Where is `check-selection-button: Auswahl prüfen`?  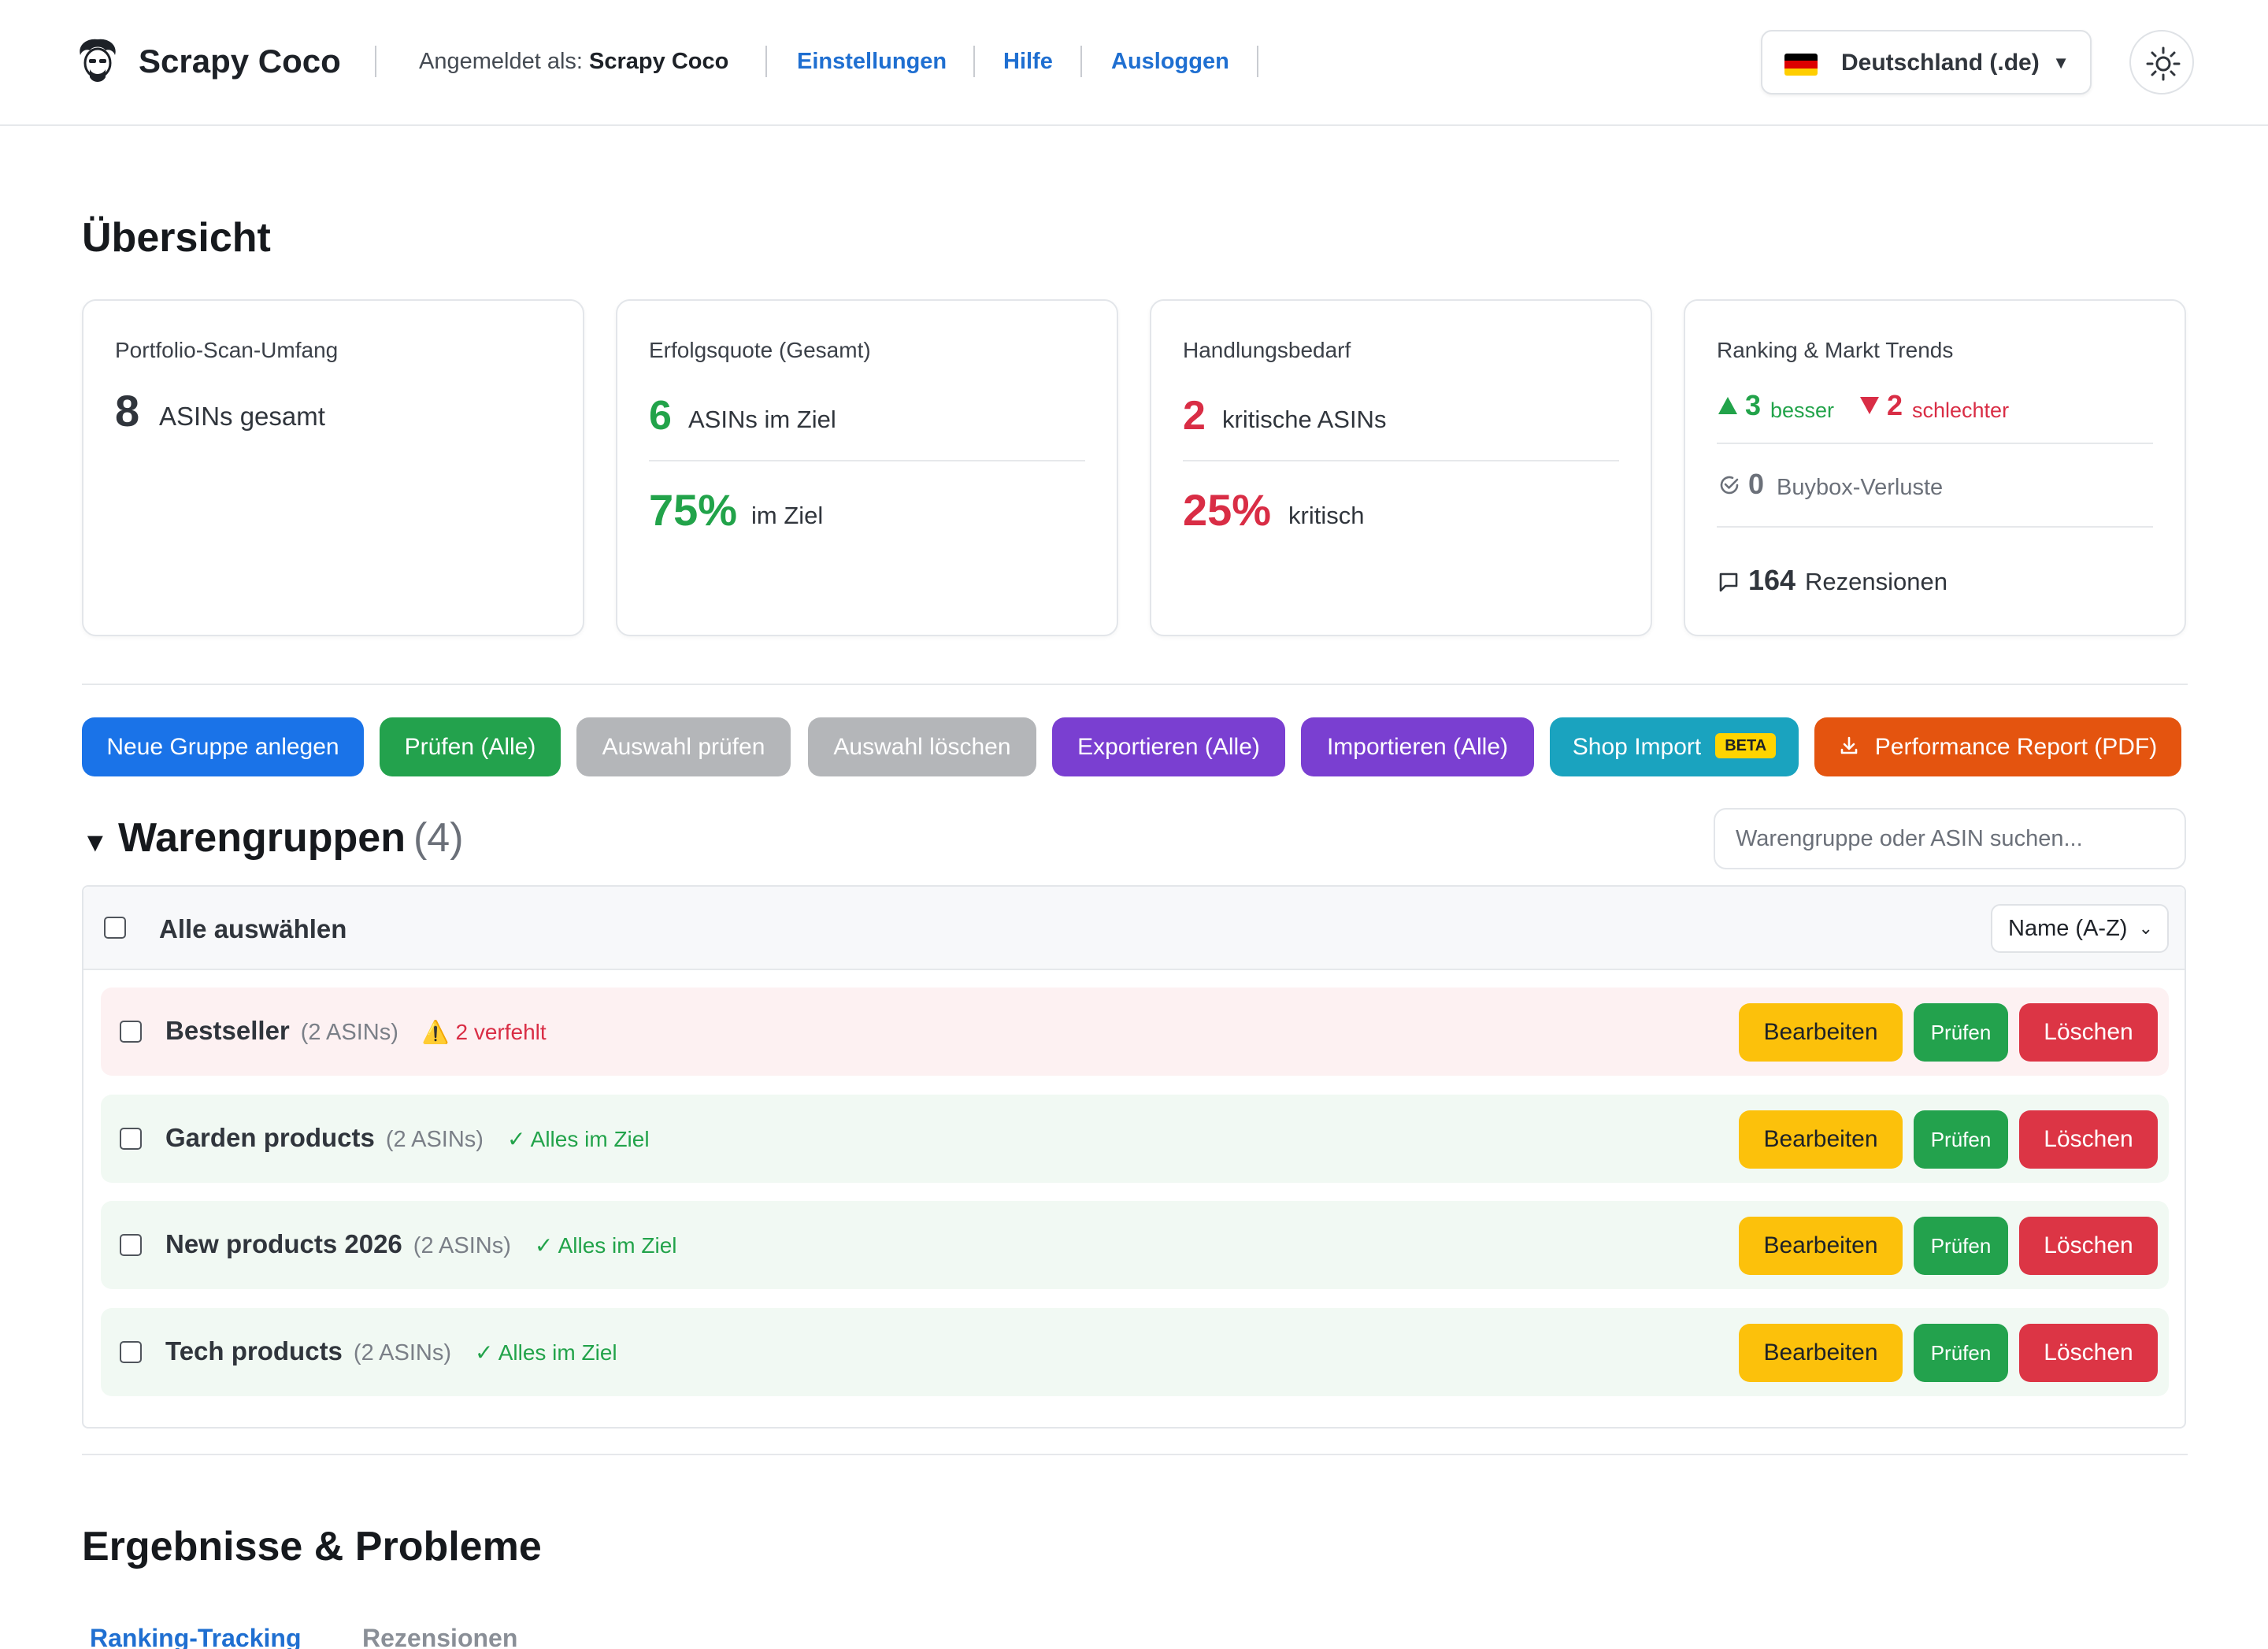 check-selection-button: Auswahl prüfen is located at coordinates (683, 746).